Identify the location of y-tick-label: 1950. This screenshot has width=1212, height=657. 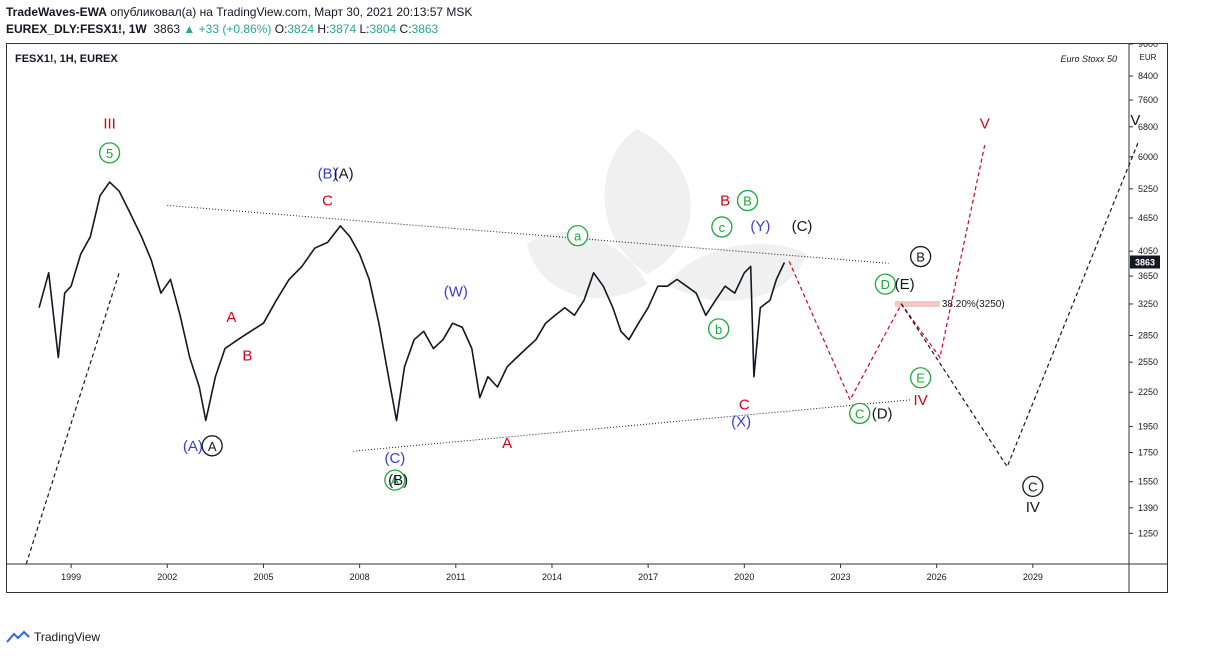
(1148, 427).